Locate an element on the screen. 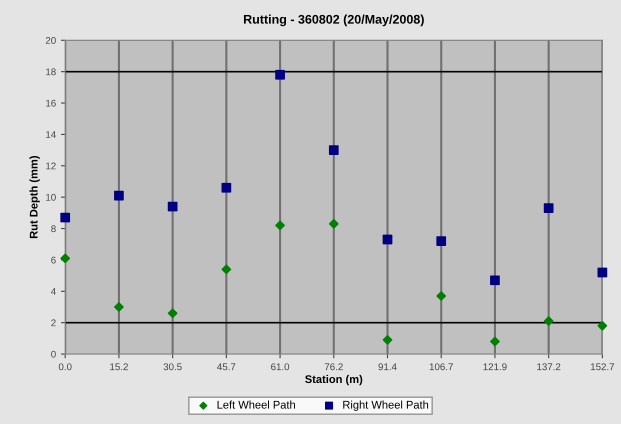 Image resolution: width=621 pixels, height=424 pixels. x-tick-label: 30.5 is located at coordinates (173, 366).